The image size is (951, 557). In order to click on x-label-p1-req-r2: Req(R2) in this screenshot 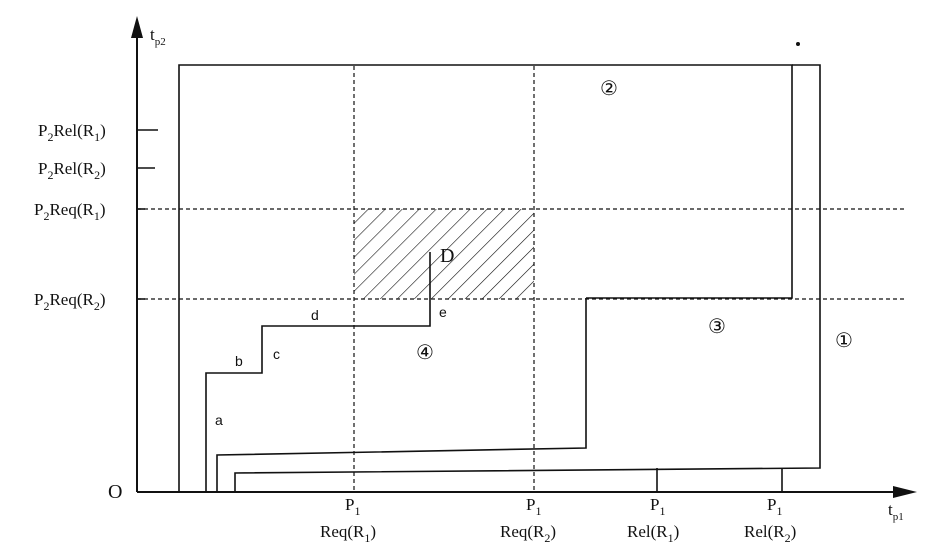, I will do `click(528, 533)`.